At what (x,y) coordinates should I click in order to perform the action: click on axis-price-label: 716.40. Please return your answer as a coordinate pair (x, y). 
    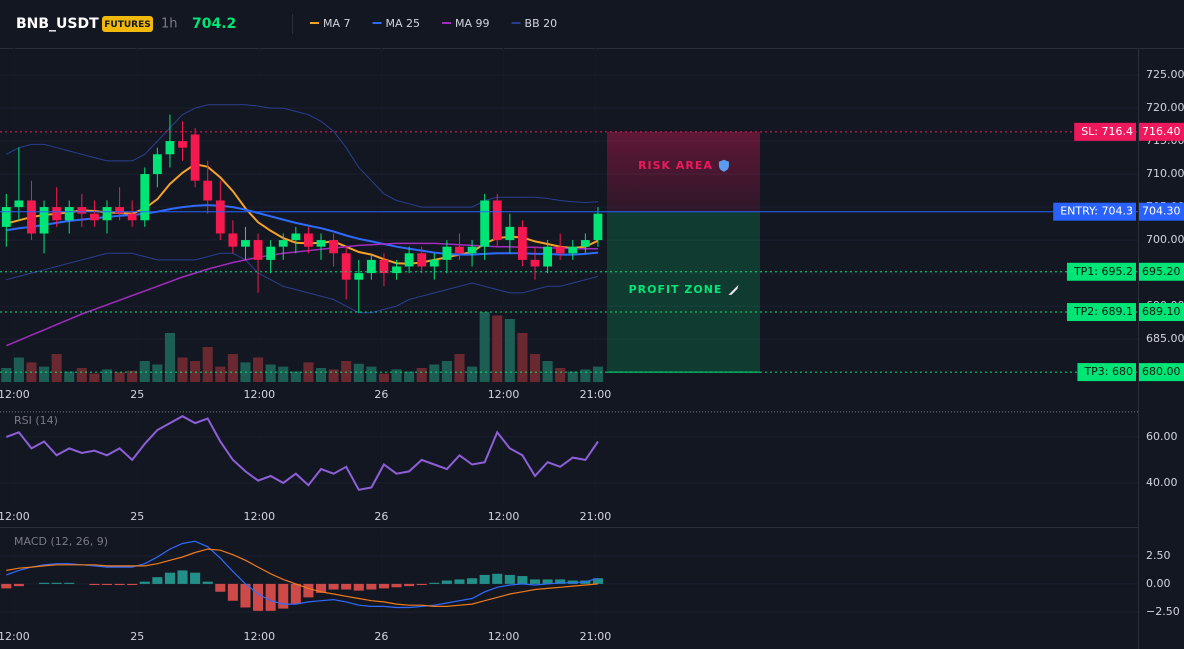
    Looking at the image, I should click on (1161, 131).